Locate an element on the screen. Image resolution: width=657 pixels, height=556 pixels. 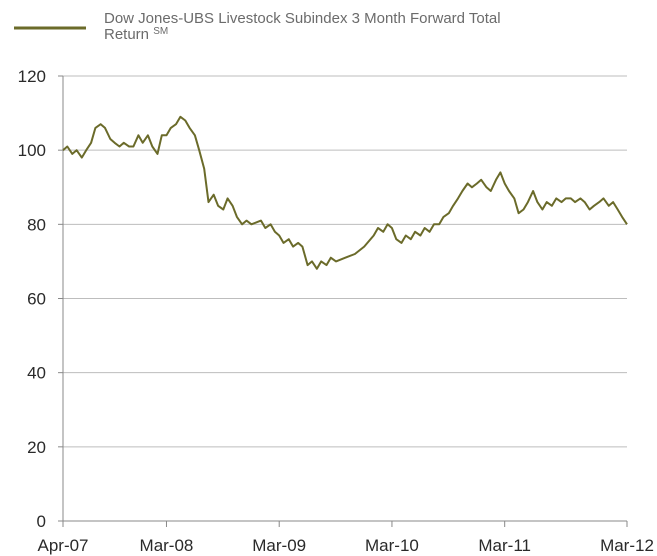
x-tick-label-2: Mar-09 is located at coordinates (279, 545).